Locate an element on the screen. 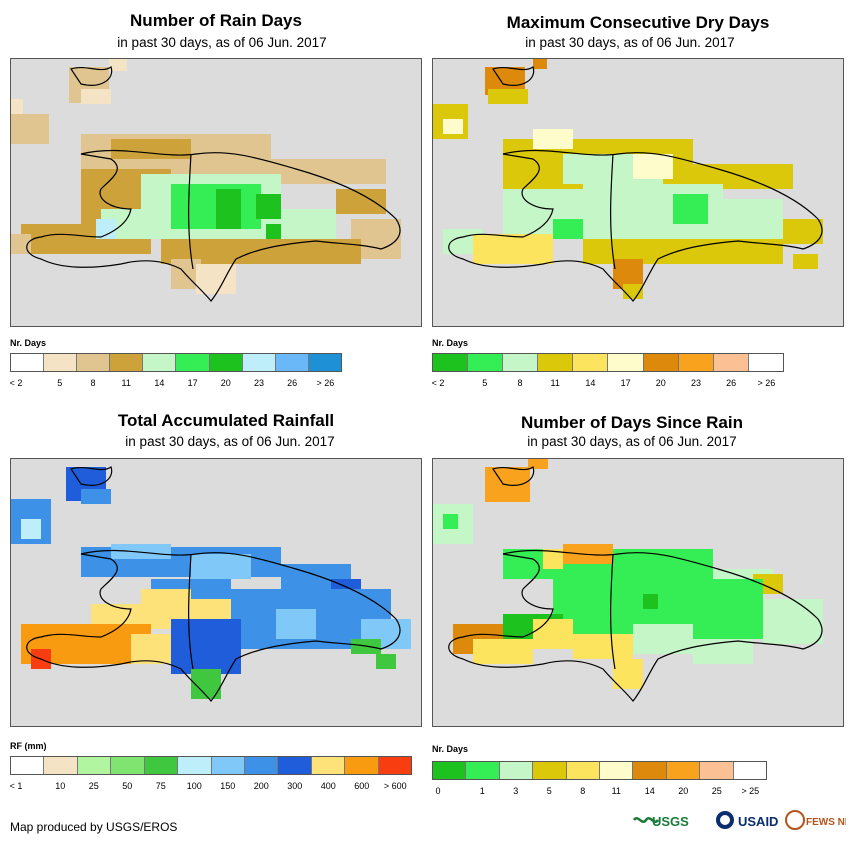 This screenshot has width=854, height=845. days-since-legend-label: 0 is located at coordinates (438, 791).